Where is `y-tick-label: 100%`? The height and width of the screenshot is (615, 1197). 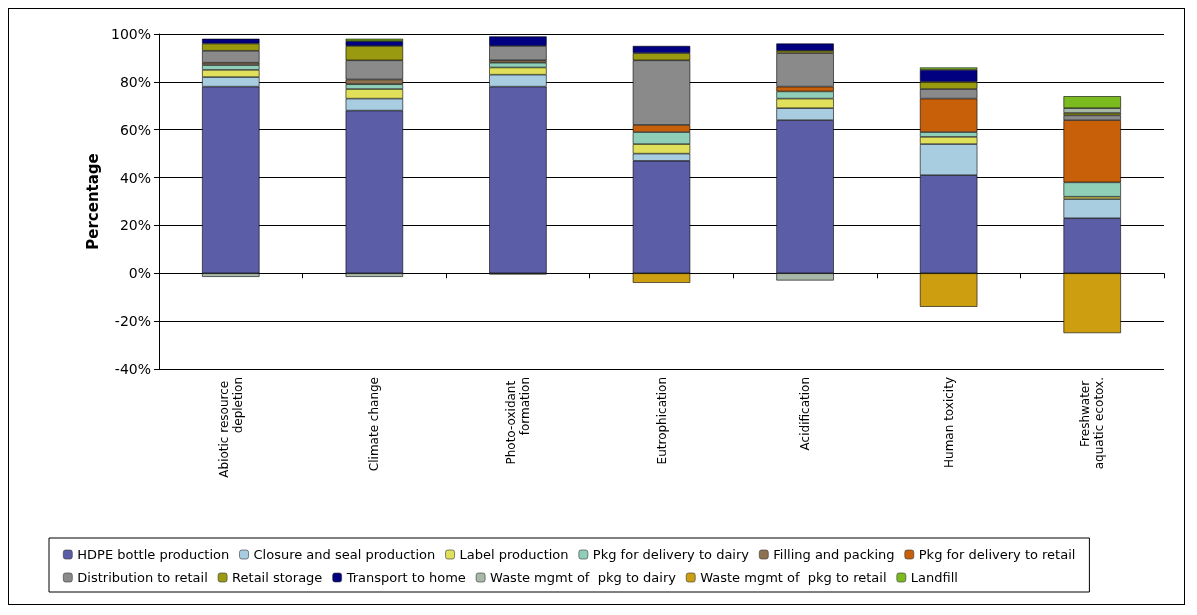 y-tick-label: 100% is located at coordinates (130, 34).